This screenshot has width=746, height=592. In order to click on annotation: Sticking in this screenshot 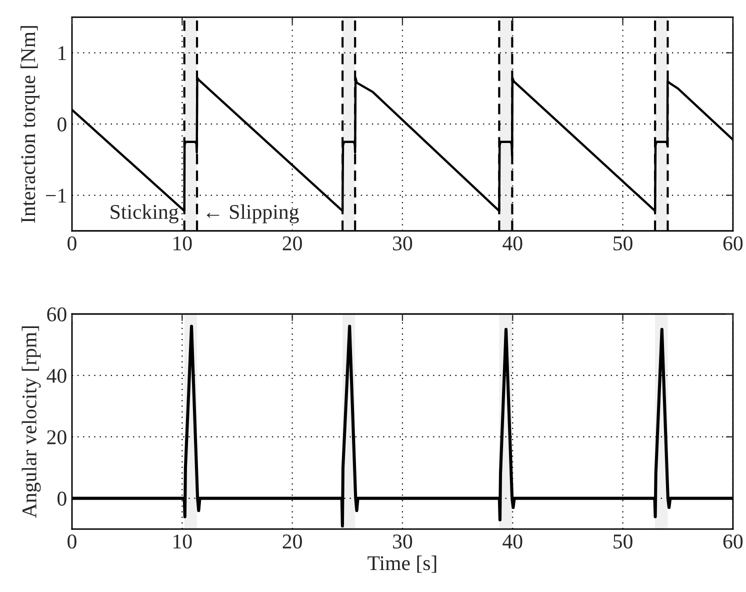, I will do `click(144, 214)`.